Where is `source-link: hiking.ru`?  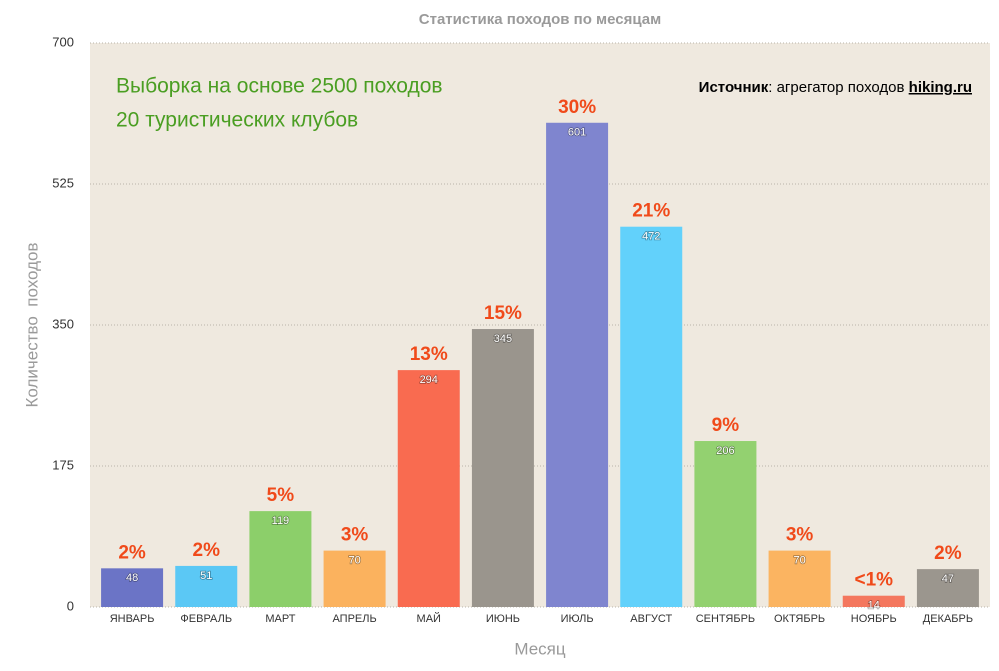 source-link: hiking.ru is located at coordinates (940, 87).